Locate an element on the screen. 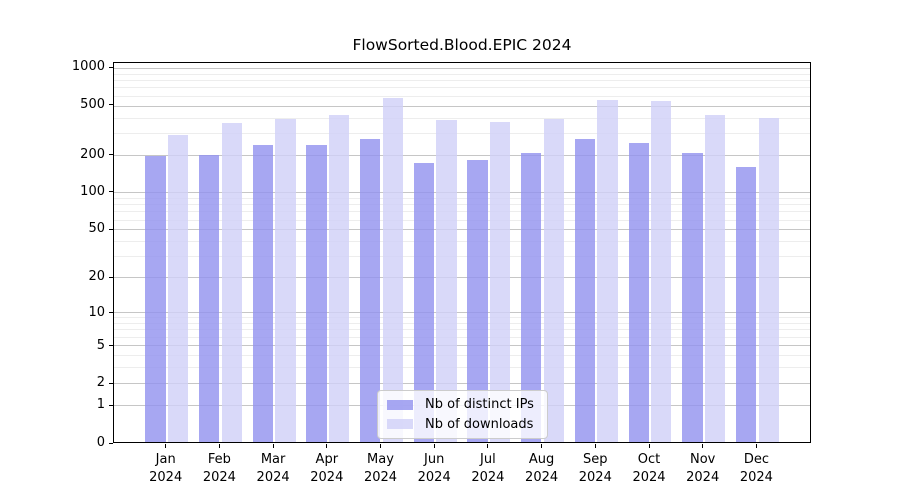  legend-row-downloads: Nb of downloads is located at coordinates (462, 424).